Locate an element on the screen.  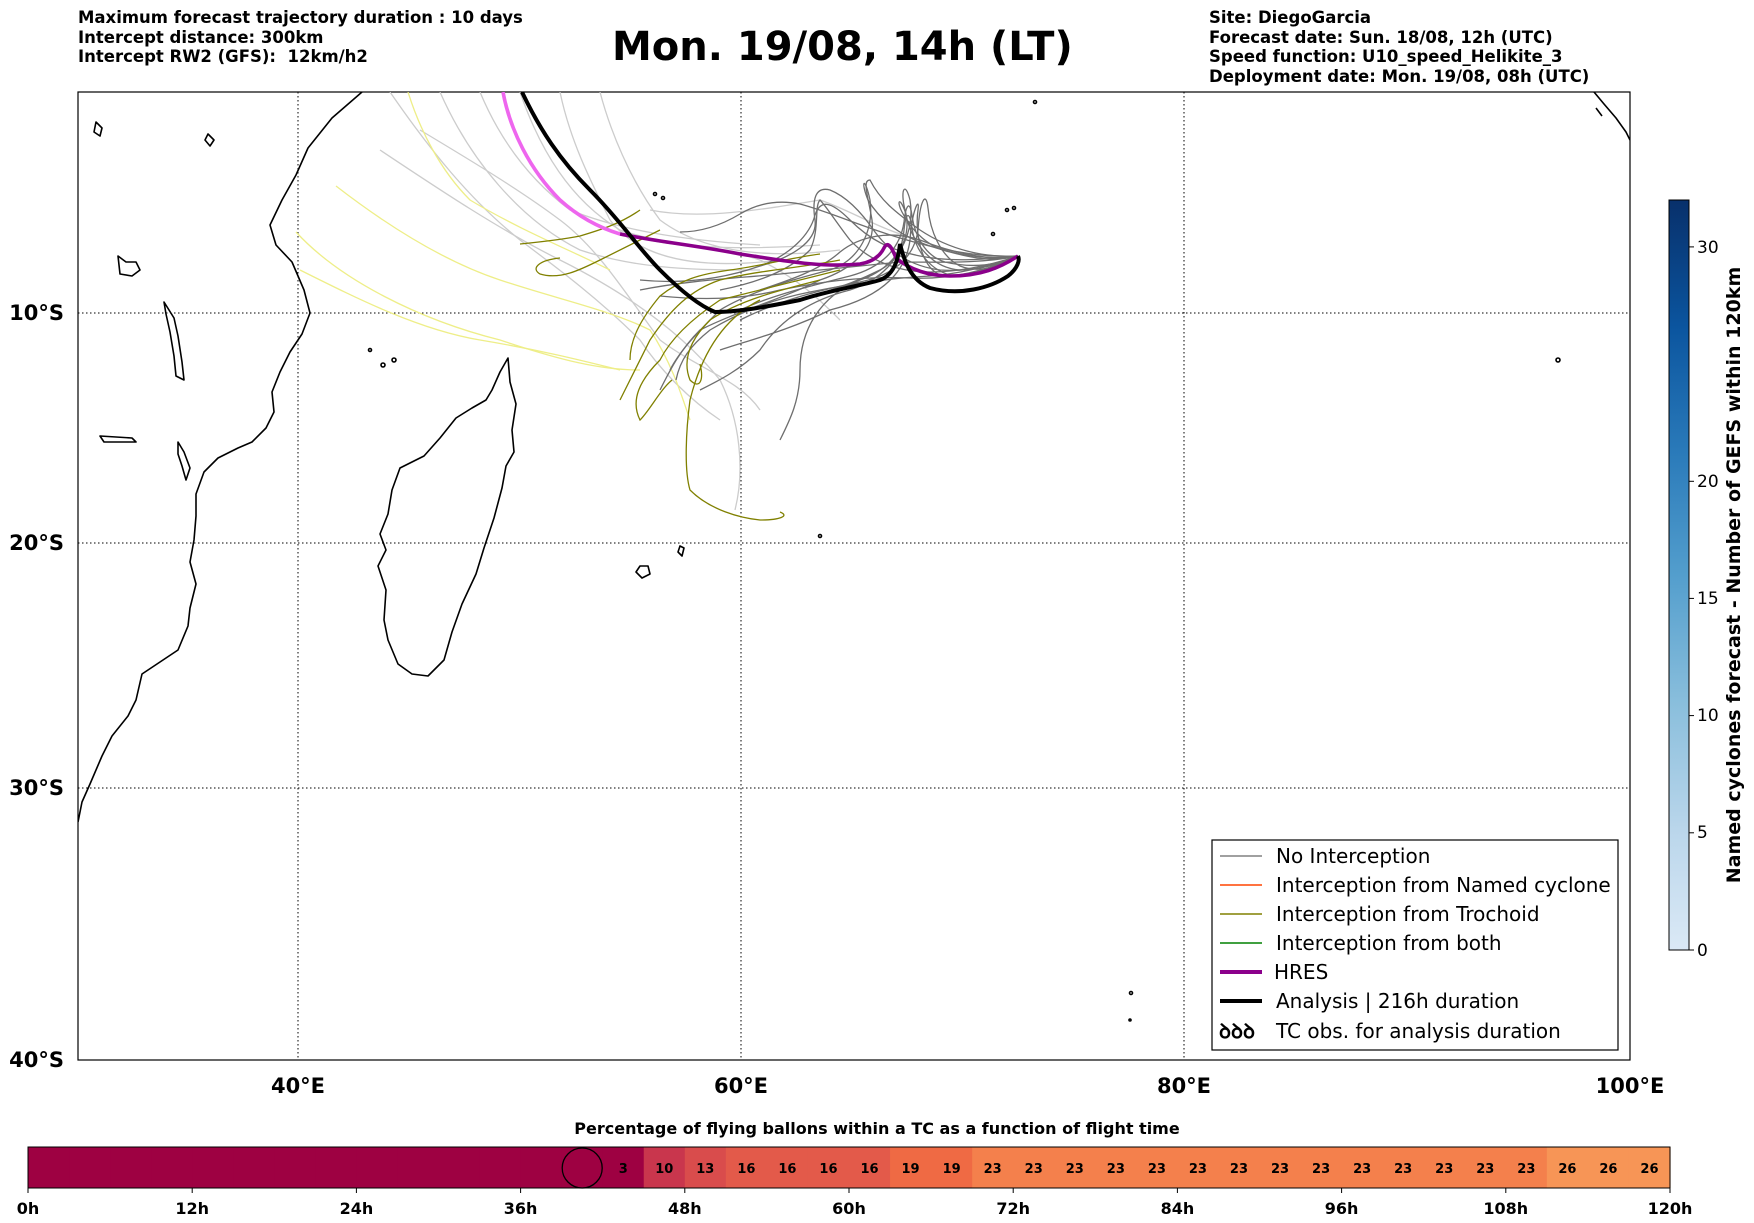
lat-tick-40s: 40°S is located at coordinates (36, 1060).